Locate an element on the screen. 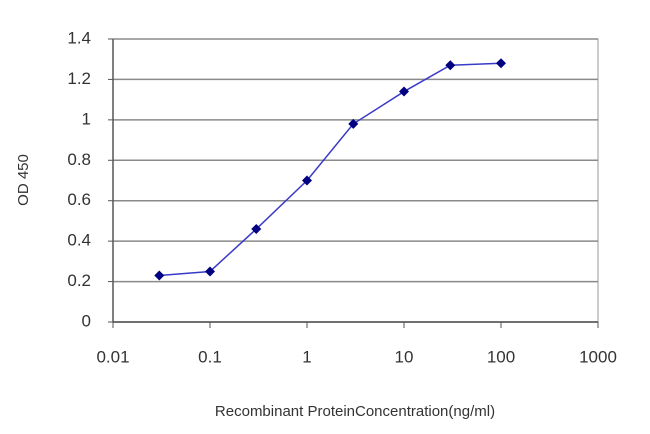 This screenshot has width=650, height=434. y-tick-label: 0.6 is located at coordinates (79, 199).